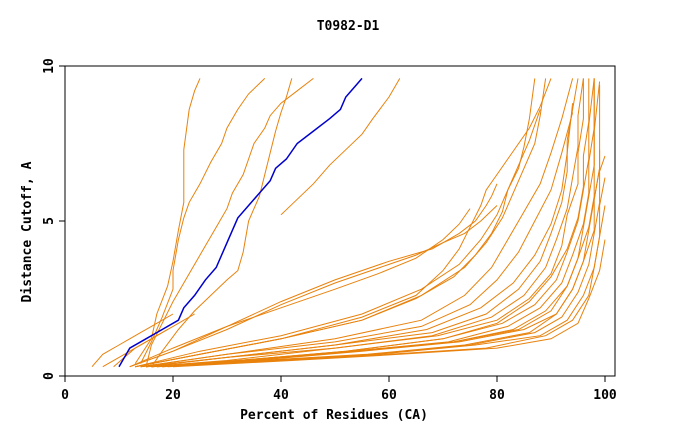 The image size is (680, 440). What do you see at coordinates (348, 26) in the screenshot?
I see `chart-title: T0982-D1` at bounding box center [348, 26].